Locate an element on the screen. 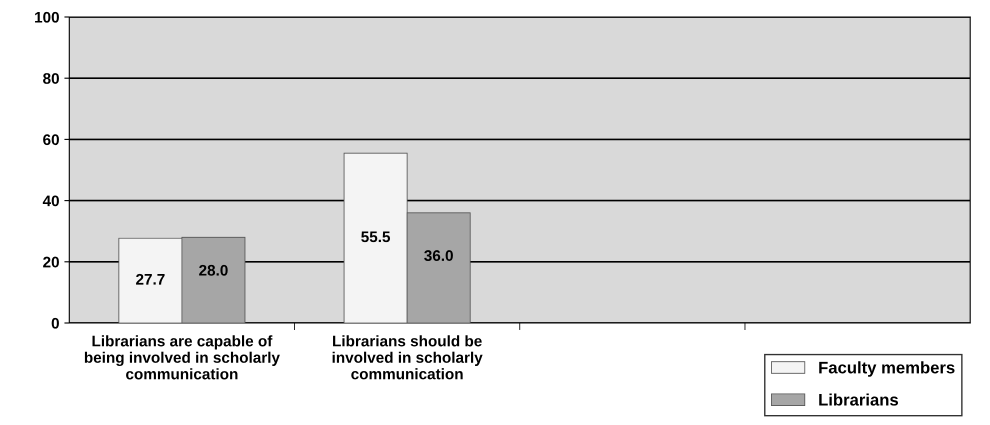 The image size is (990, 425). x-tick-label: Librarians are capable of being involved in scholarly communication is located at coordinates (182, 357).